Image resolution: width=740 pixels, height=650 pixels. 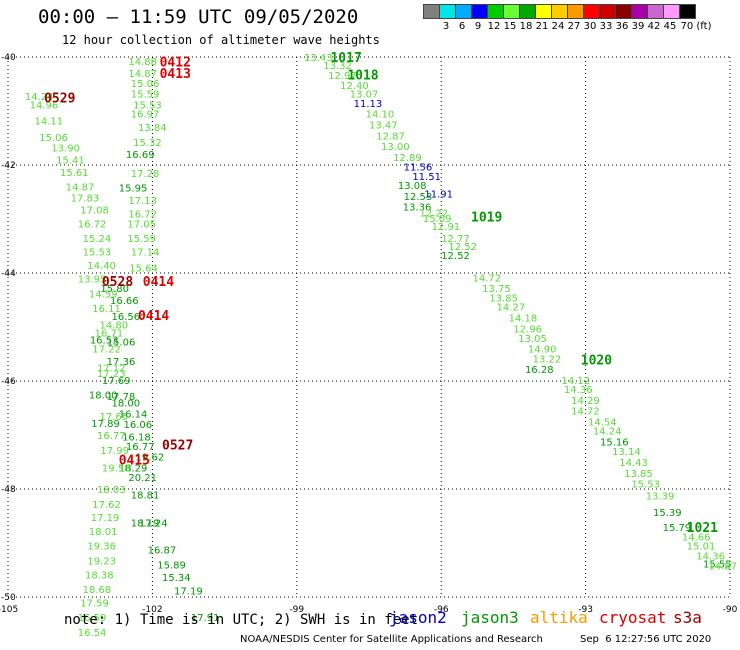 What do you see at coordinates (175, 74) in the screenshot?
I see `pass-label: 0413` at bounding box center [175, 74].